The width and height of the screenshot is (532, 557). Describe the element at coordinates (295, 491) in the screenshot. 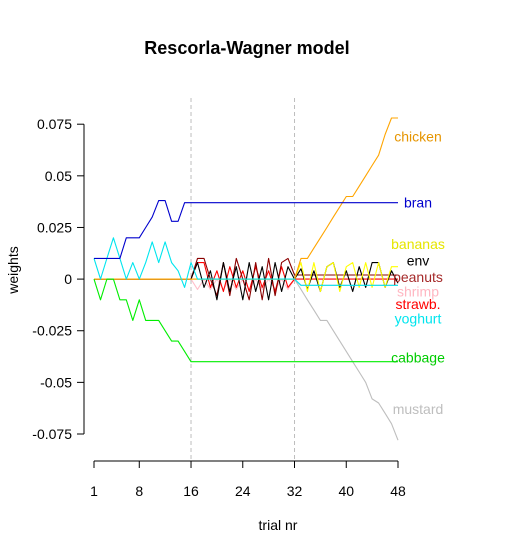

I see `x-tick-label: 32` at that location.